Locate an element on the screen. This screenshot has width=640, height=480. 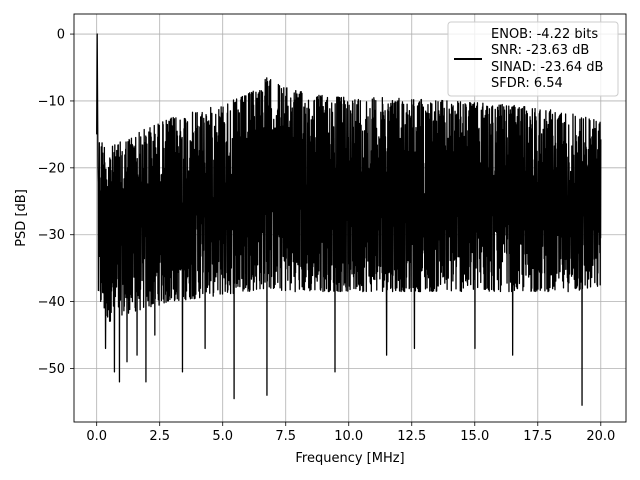
x-tick-label: 10.0 is located at coordinates (348, 436).